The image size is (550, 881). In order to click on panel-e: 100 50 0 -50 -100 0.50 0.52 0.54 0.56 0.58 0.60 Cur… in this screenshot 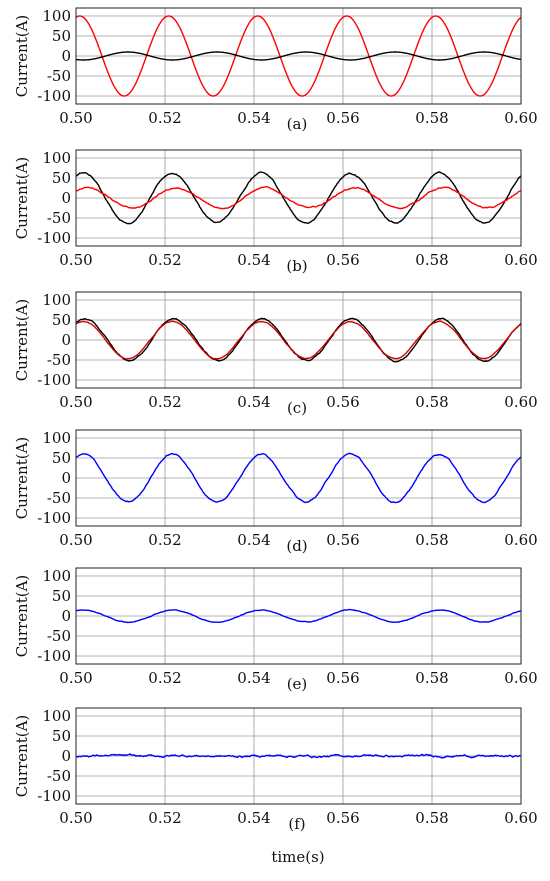, I will do `click(275, 630)`.